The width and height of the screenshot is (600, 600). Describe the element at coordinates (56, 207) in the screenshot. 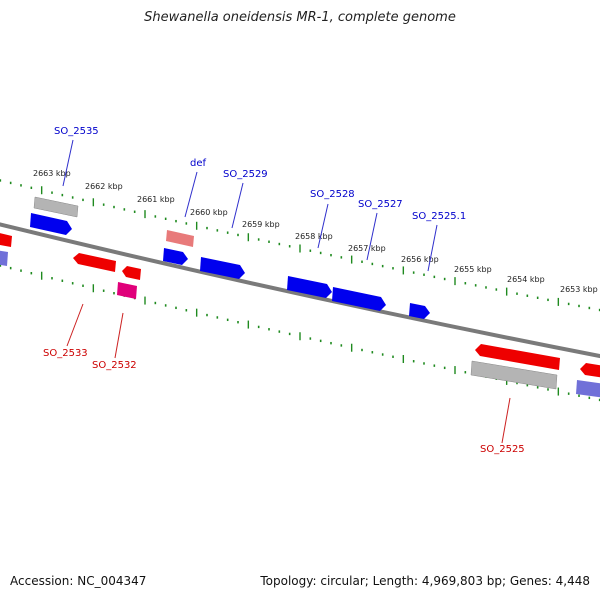

I see `gene-so-2535-pseudo` at that location.